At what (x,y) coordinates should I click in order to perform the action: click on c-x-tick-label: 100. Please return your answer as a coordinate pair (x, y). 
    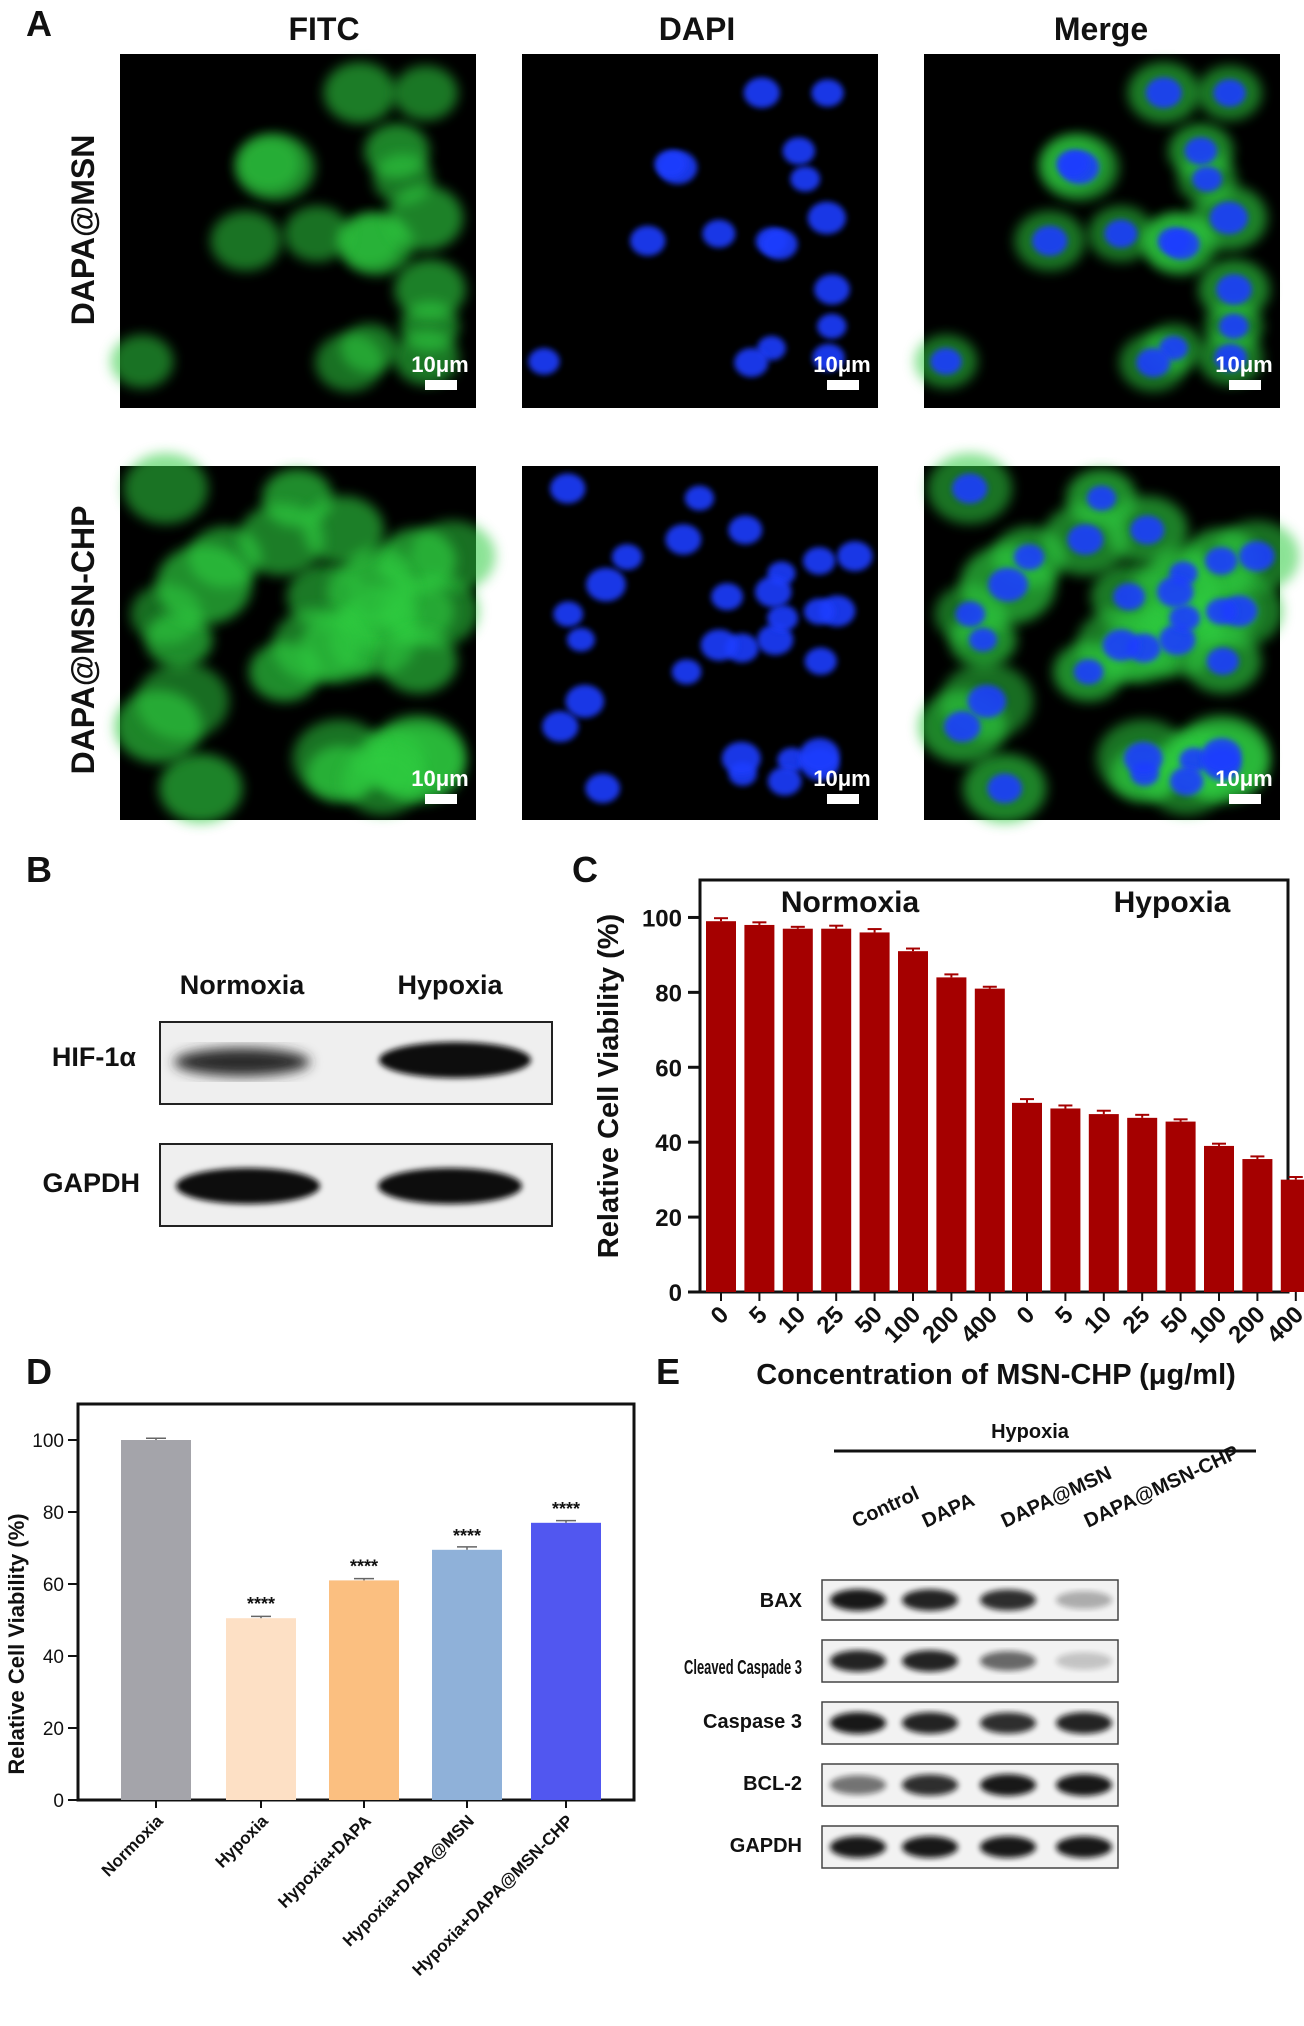
    Looking at the image, I should click on (902, 1324).